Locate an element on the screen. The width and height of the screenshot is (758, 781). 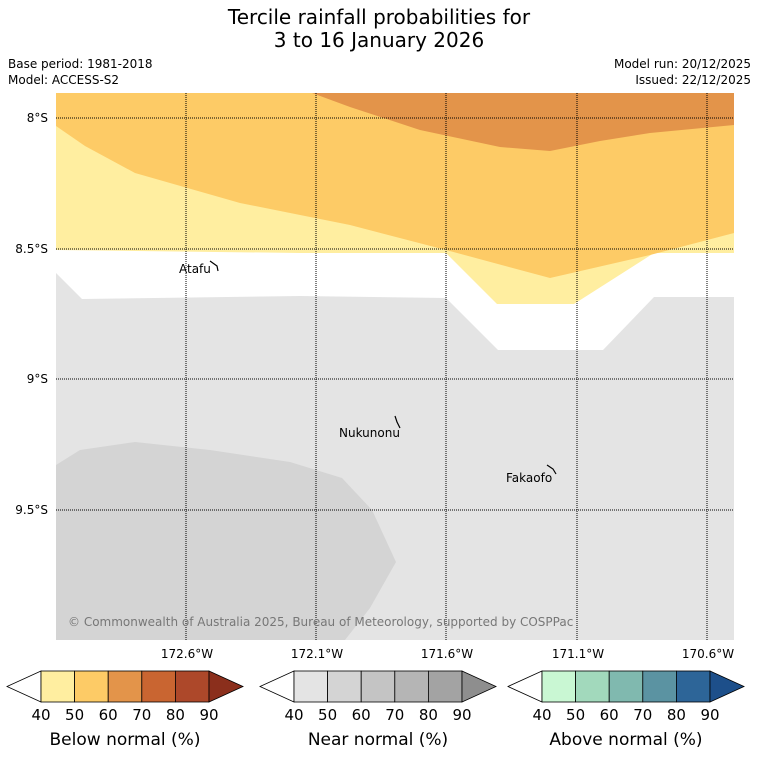
colorbar-1-tick-3: 70 is located at coordinates (394, 715).